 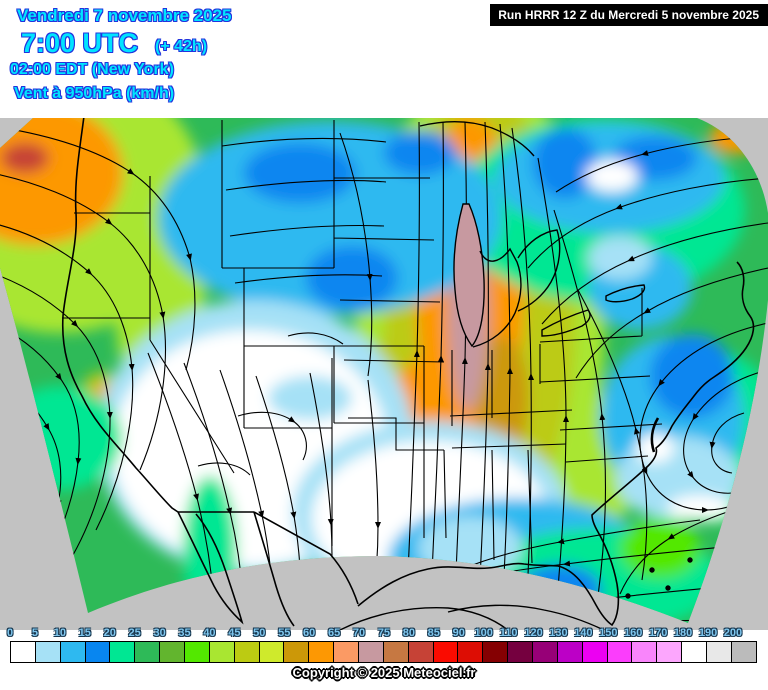 I want to click on legend-tick-label: 10, so click(x=59, y=633).